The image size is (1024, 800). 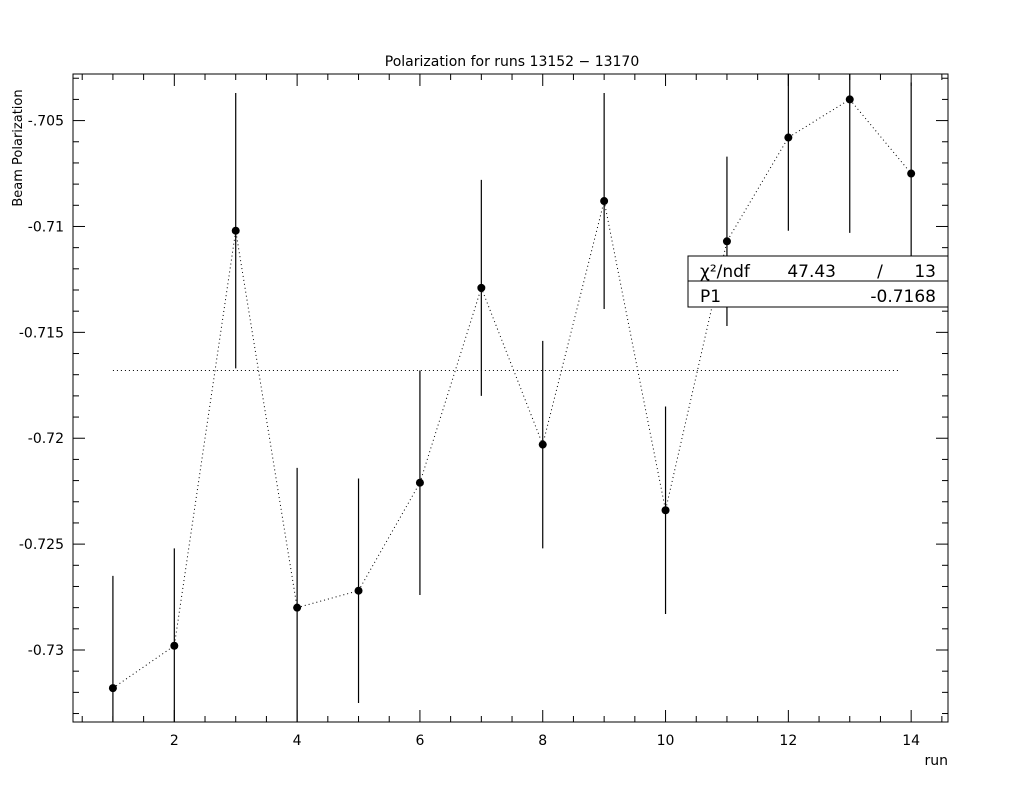 I want to click on y-tick-label: -0.73, so click(x=46, y=651).